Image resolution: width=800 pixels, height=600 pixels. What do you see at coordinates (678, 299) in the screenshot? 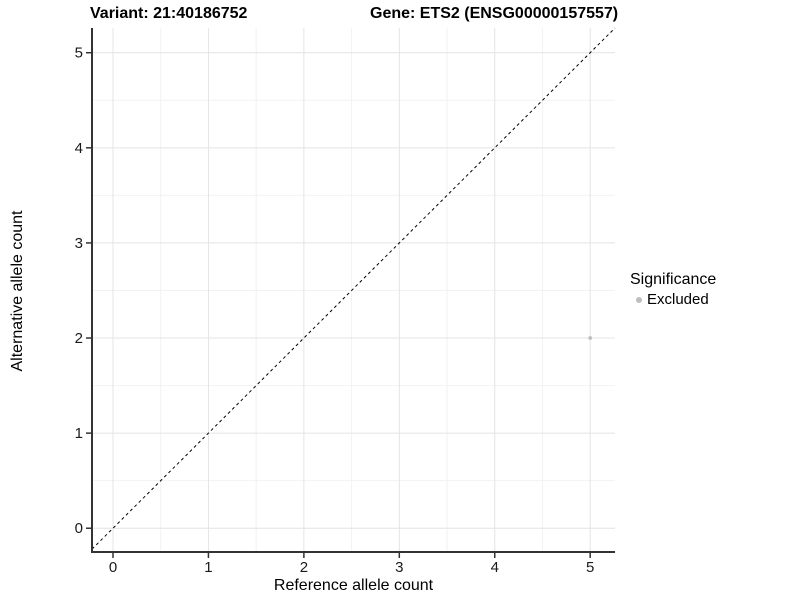
I see `legend-item-label: Excluded` at bounding box center [678, 299].